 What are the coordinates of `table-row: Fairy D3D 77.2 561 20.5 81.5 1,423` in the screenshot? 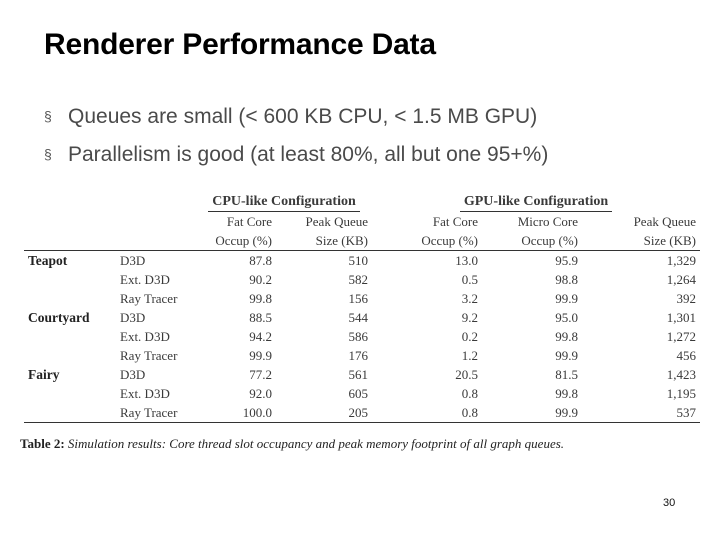 It's located at (362, 374).